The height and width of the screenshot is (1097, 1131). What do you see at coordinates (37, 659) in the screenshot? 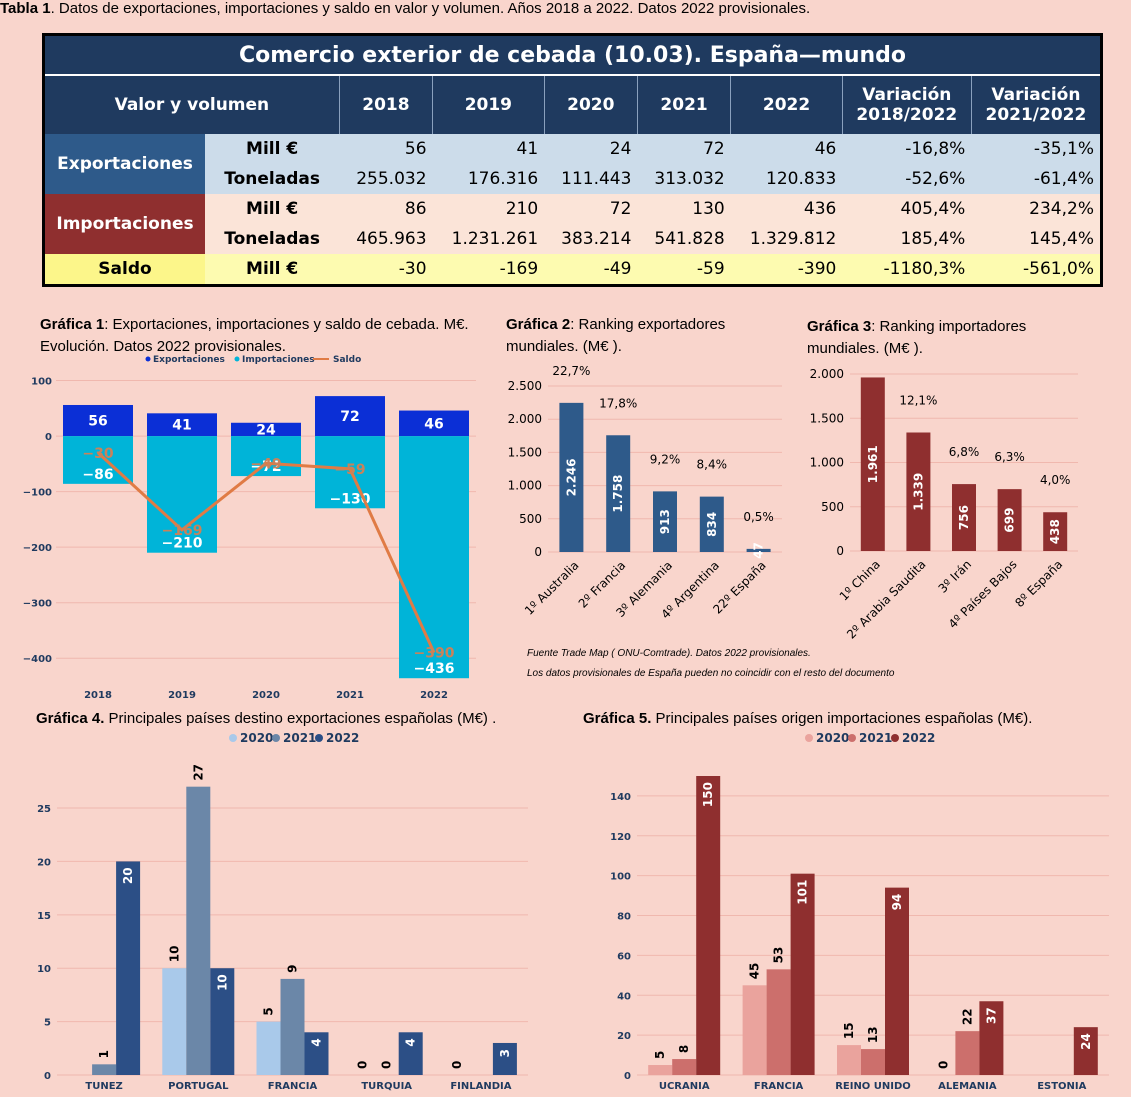
I see `y-tick-label: −400` at bounding box center [37, 659].